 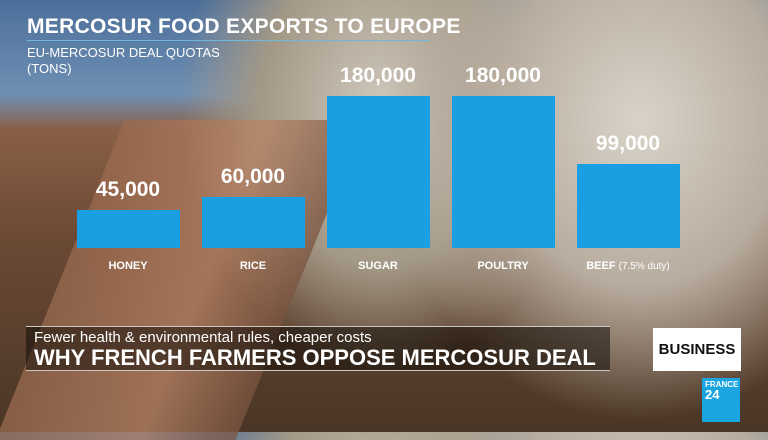 What do you see at coordinates (503, 172) in the screenshot?
I see `bar-poultry` at bounding box center [503, 172].